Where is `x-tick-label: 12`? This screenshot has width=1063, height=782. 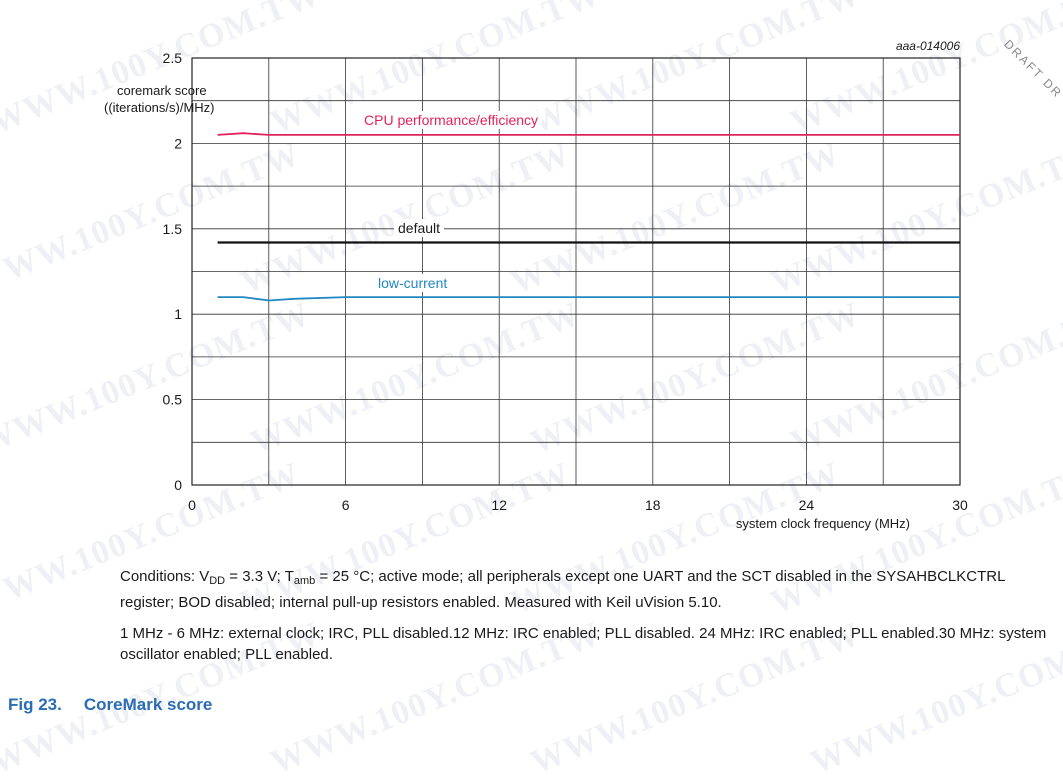 x-tick-label: 12 is located at coordinates (499, 505).